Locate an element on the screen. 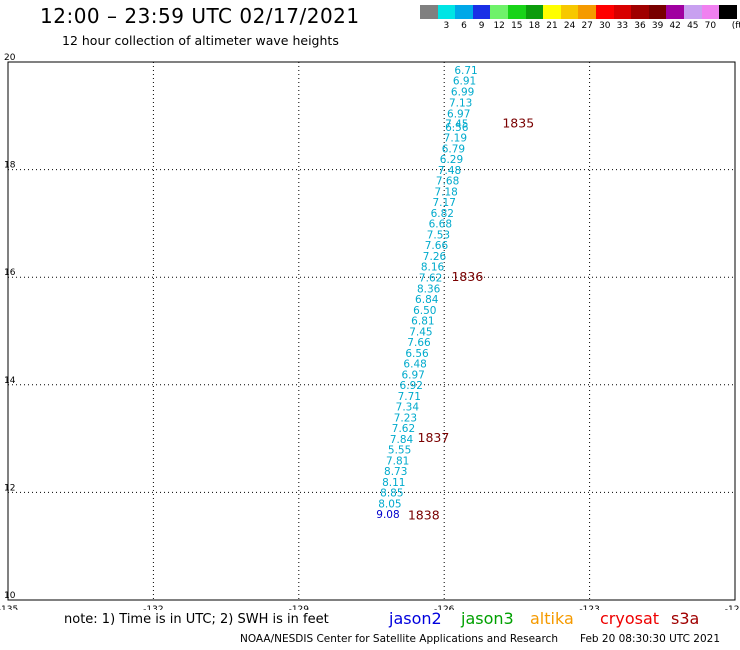 The width and height of the screenshot is (740, 650). satellite-name: cryosat is located at coordinates (630, 618).